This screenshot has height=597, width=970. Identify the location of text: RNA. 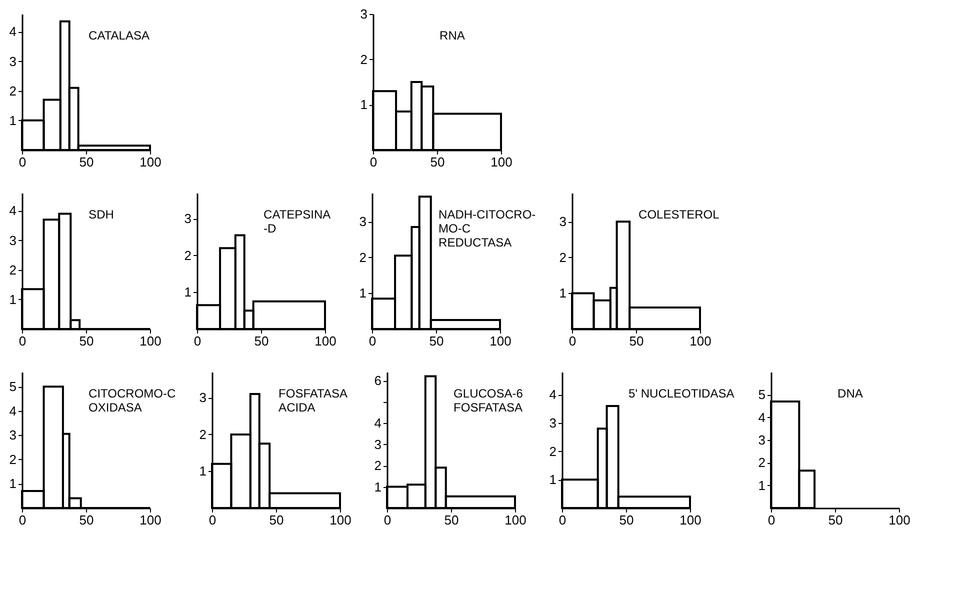
(452, 35).